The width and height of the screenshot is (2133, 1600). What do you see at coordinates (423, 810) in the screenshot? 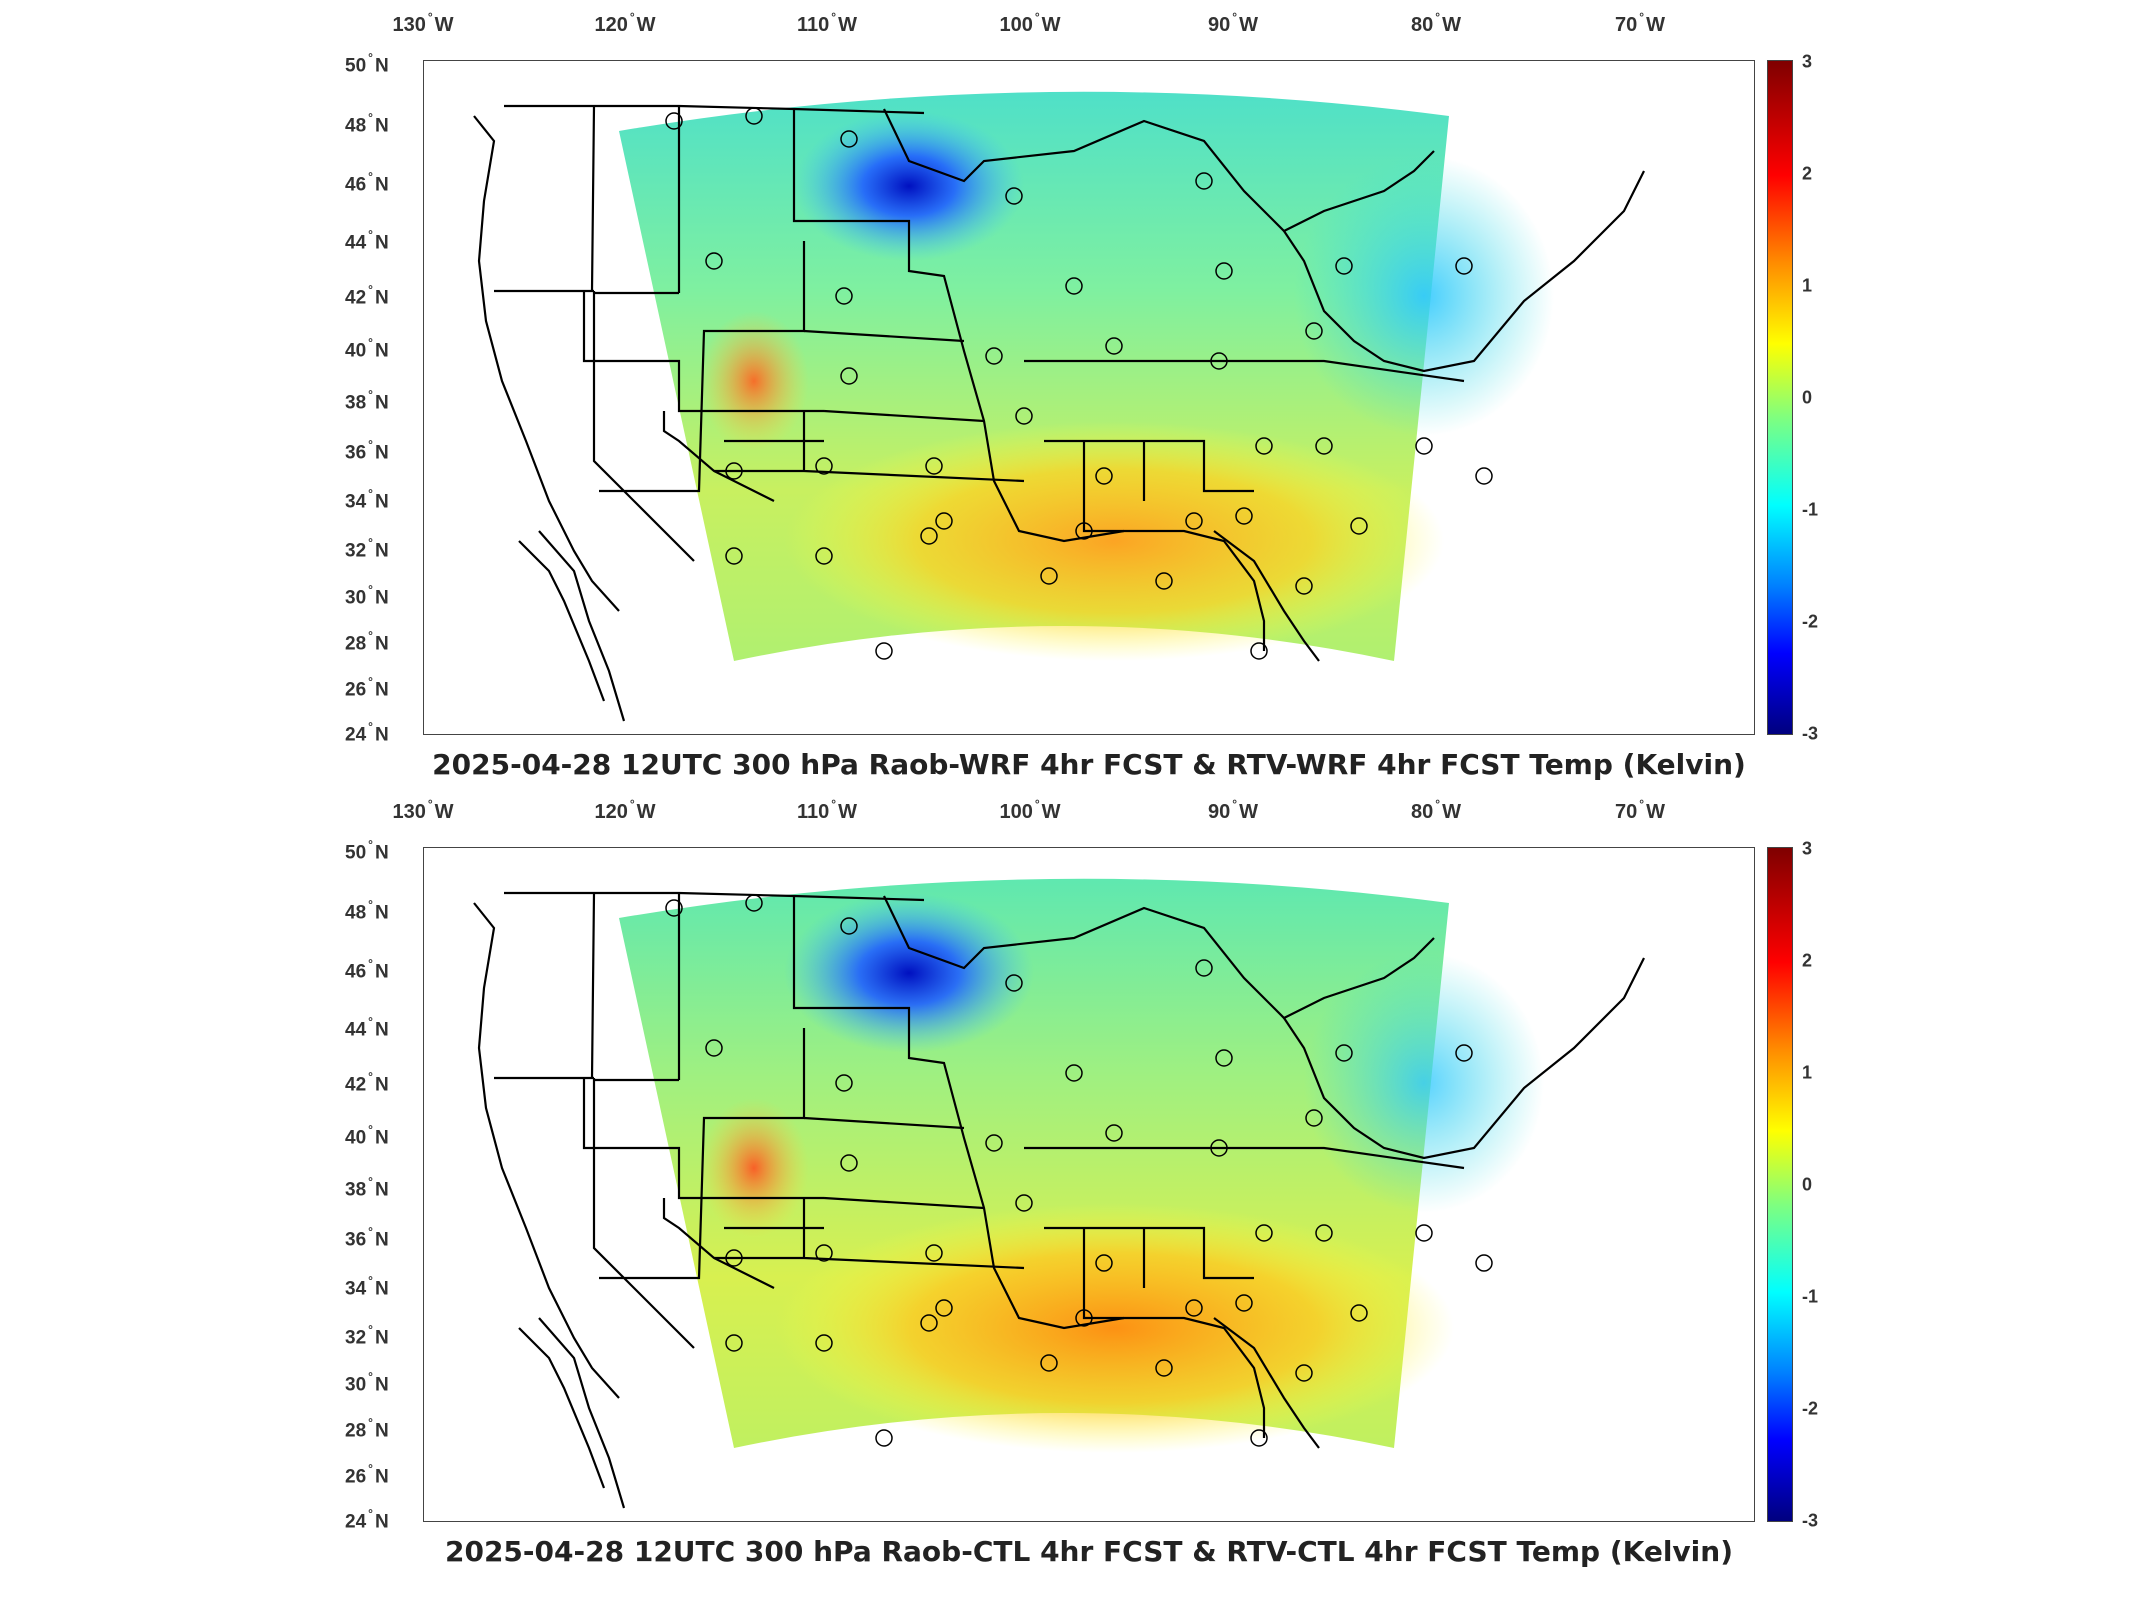
I see `lon-label-130w: 130 ° W` at bounding box center [423, 810].